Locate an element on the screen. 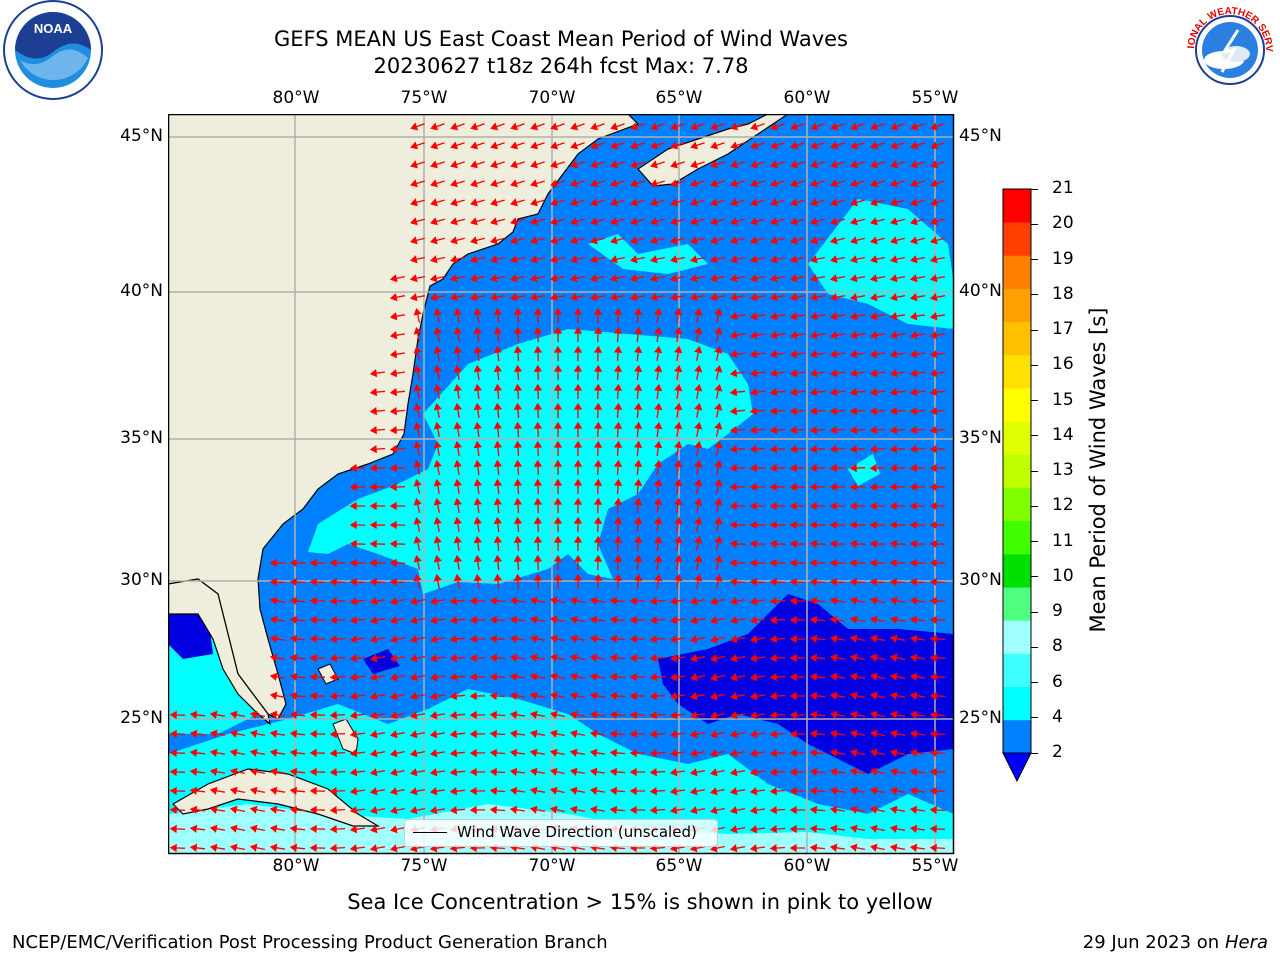 The image size is (1280, 960). colorbar-tick-label: 18 is located at coordinates (1063, 293).